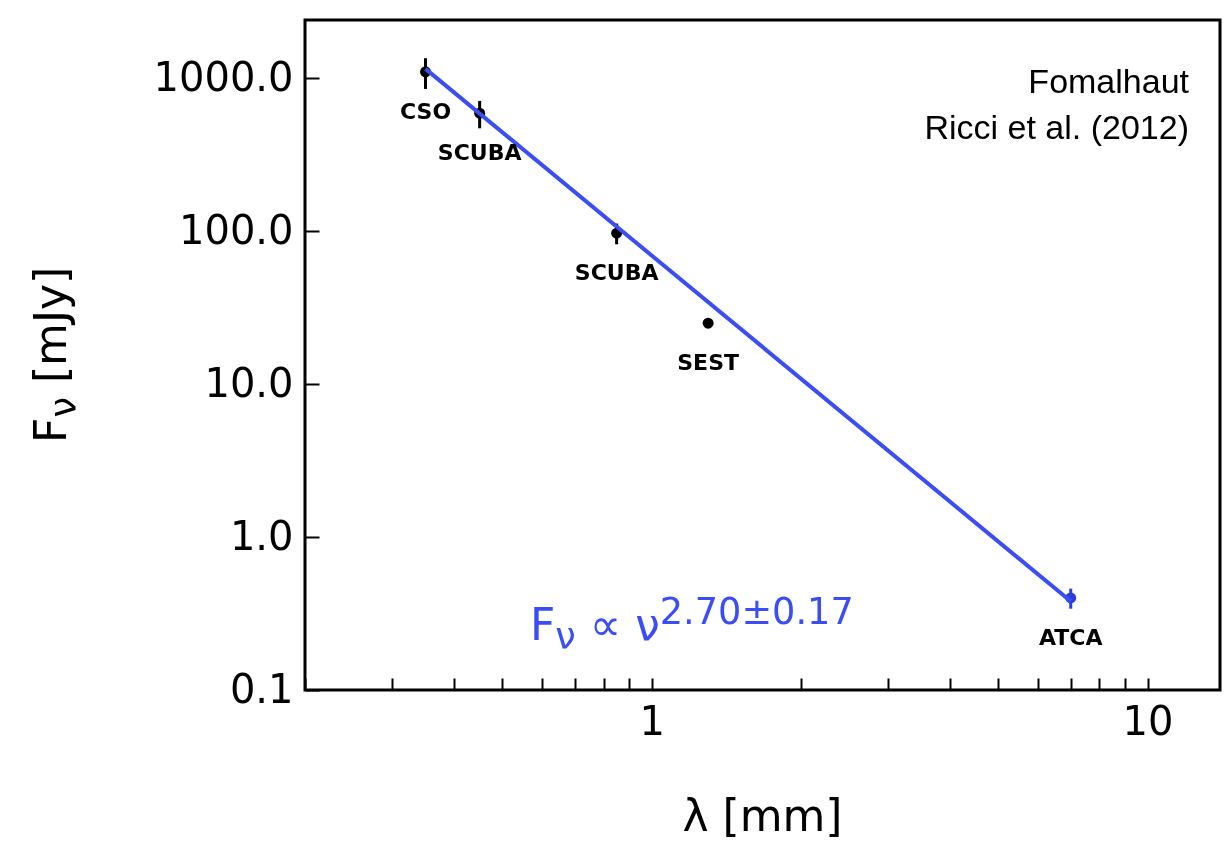 This screenshot has width=1231, height=844. I want to click on x-axis-title: λ [mm], so click(762, 815).